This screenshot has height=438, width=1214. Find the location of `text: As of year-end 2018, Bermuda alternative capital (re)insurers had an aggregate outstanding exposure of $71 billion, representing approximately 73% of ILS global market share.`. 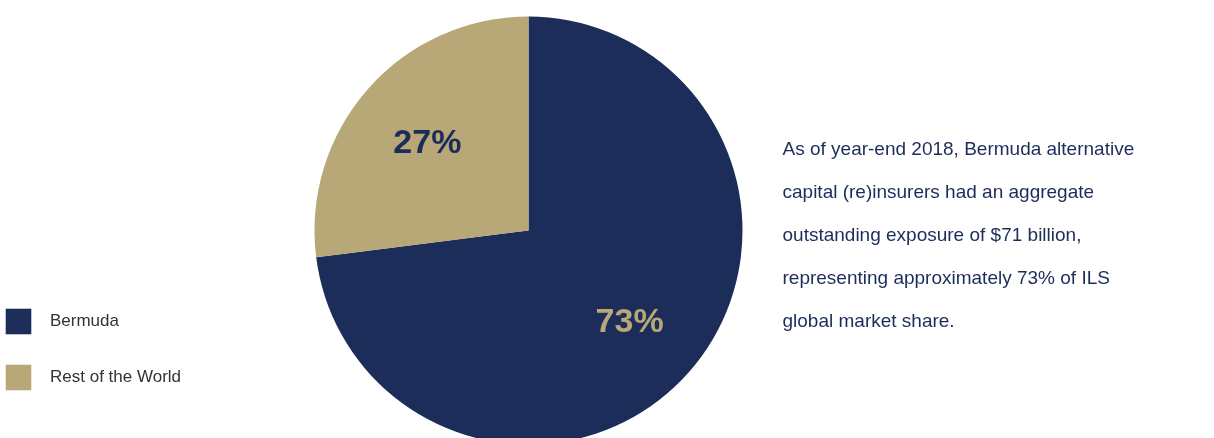

text: As of year-end 2018, Bermuda alternative capital (re)insurers had an aggregate outstanding exposure of $71 billion, representing approximately 73% of ILS global market share. is located at coordinates (958, 234).